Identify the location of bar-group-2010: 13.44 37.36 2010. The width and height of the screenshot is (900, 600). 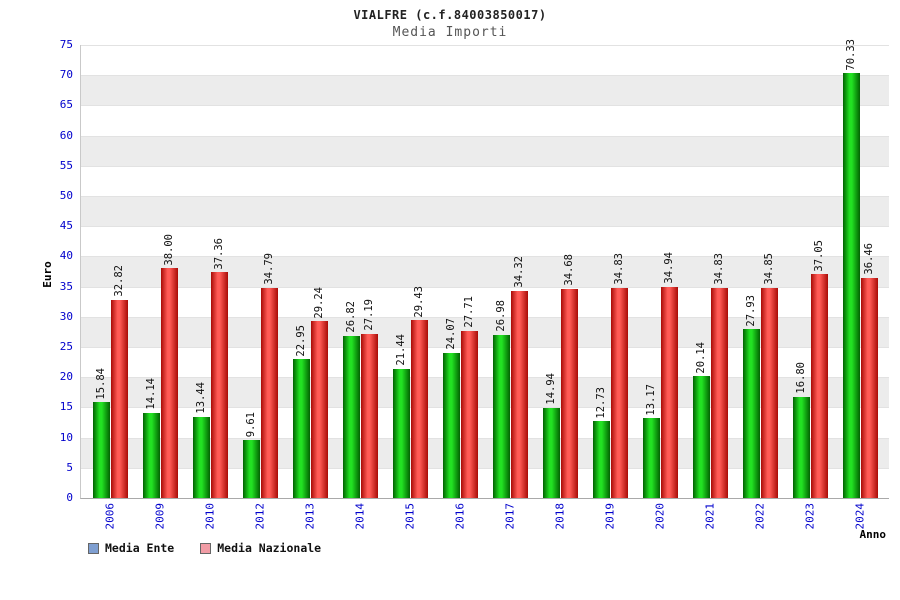
(210, 287).